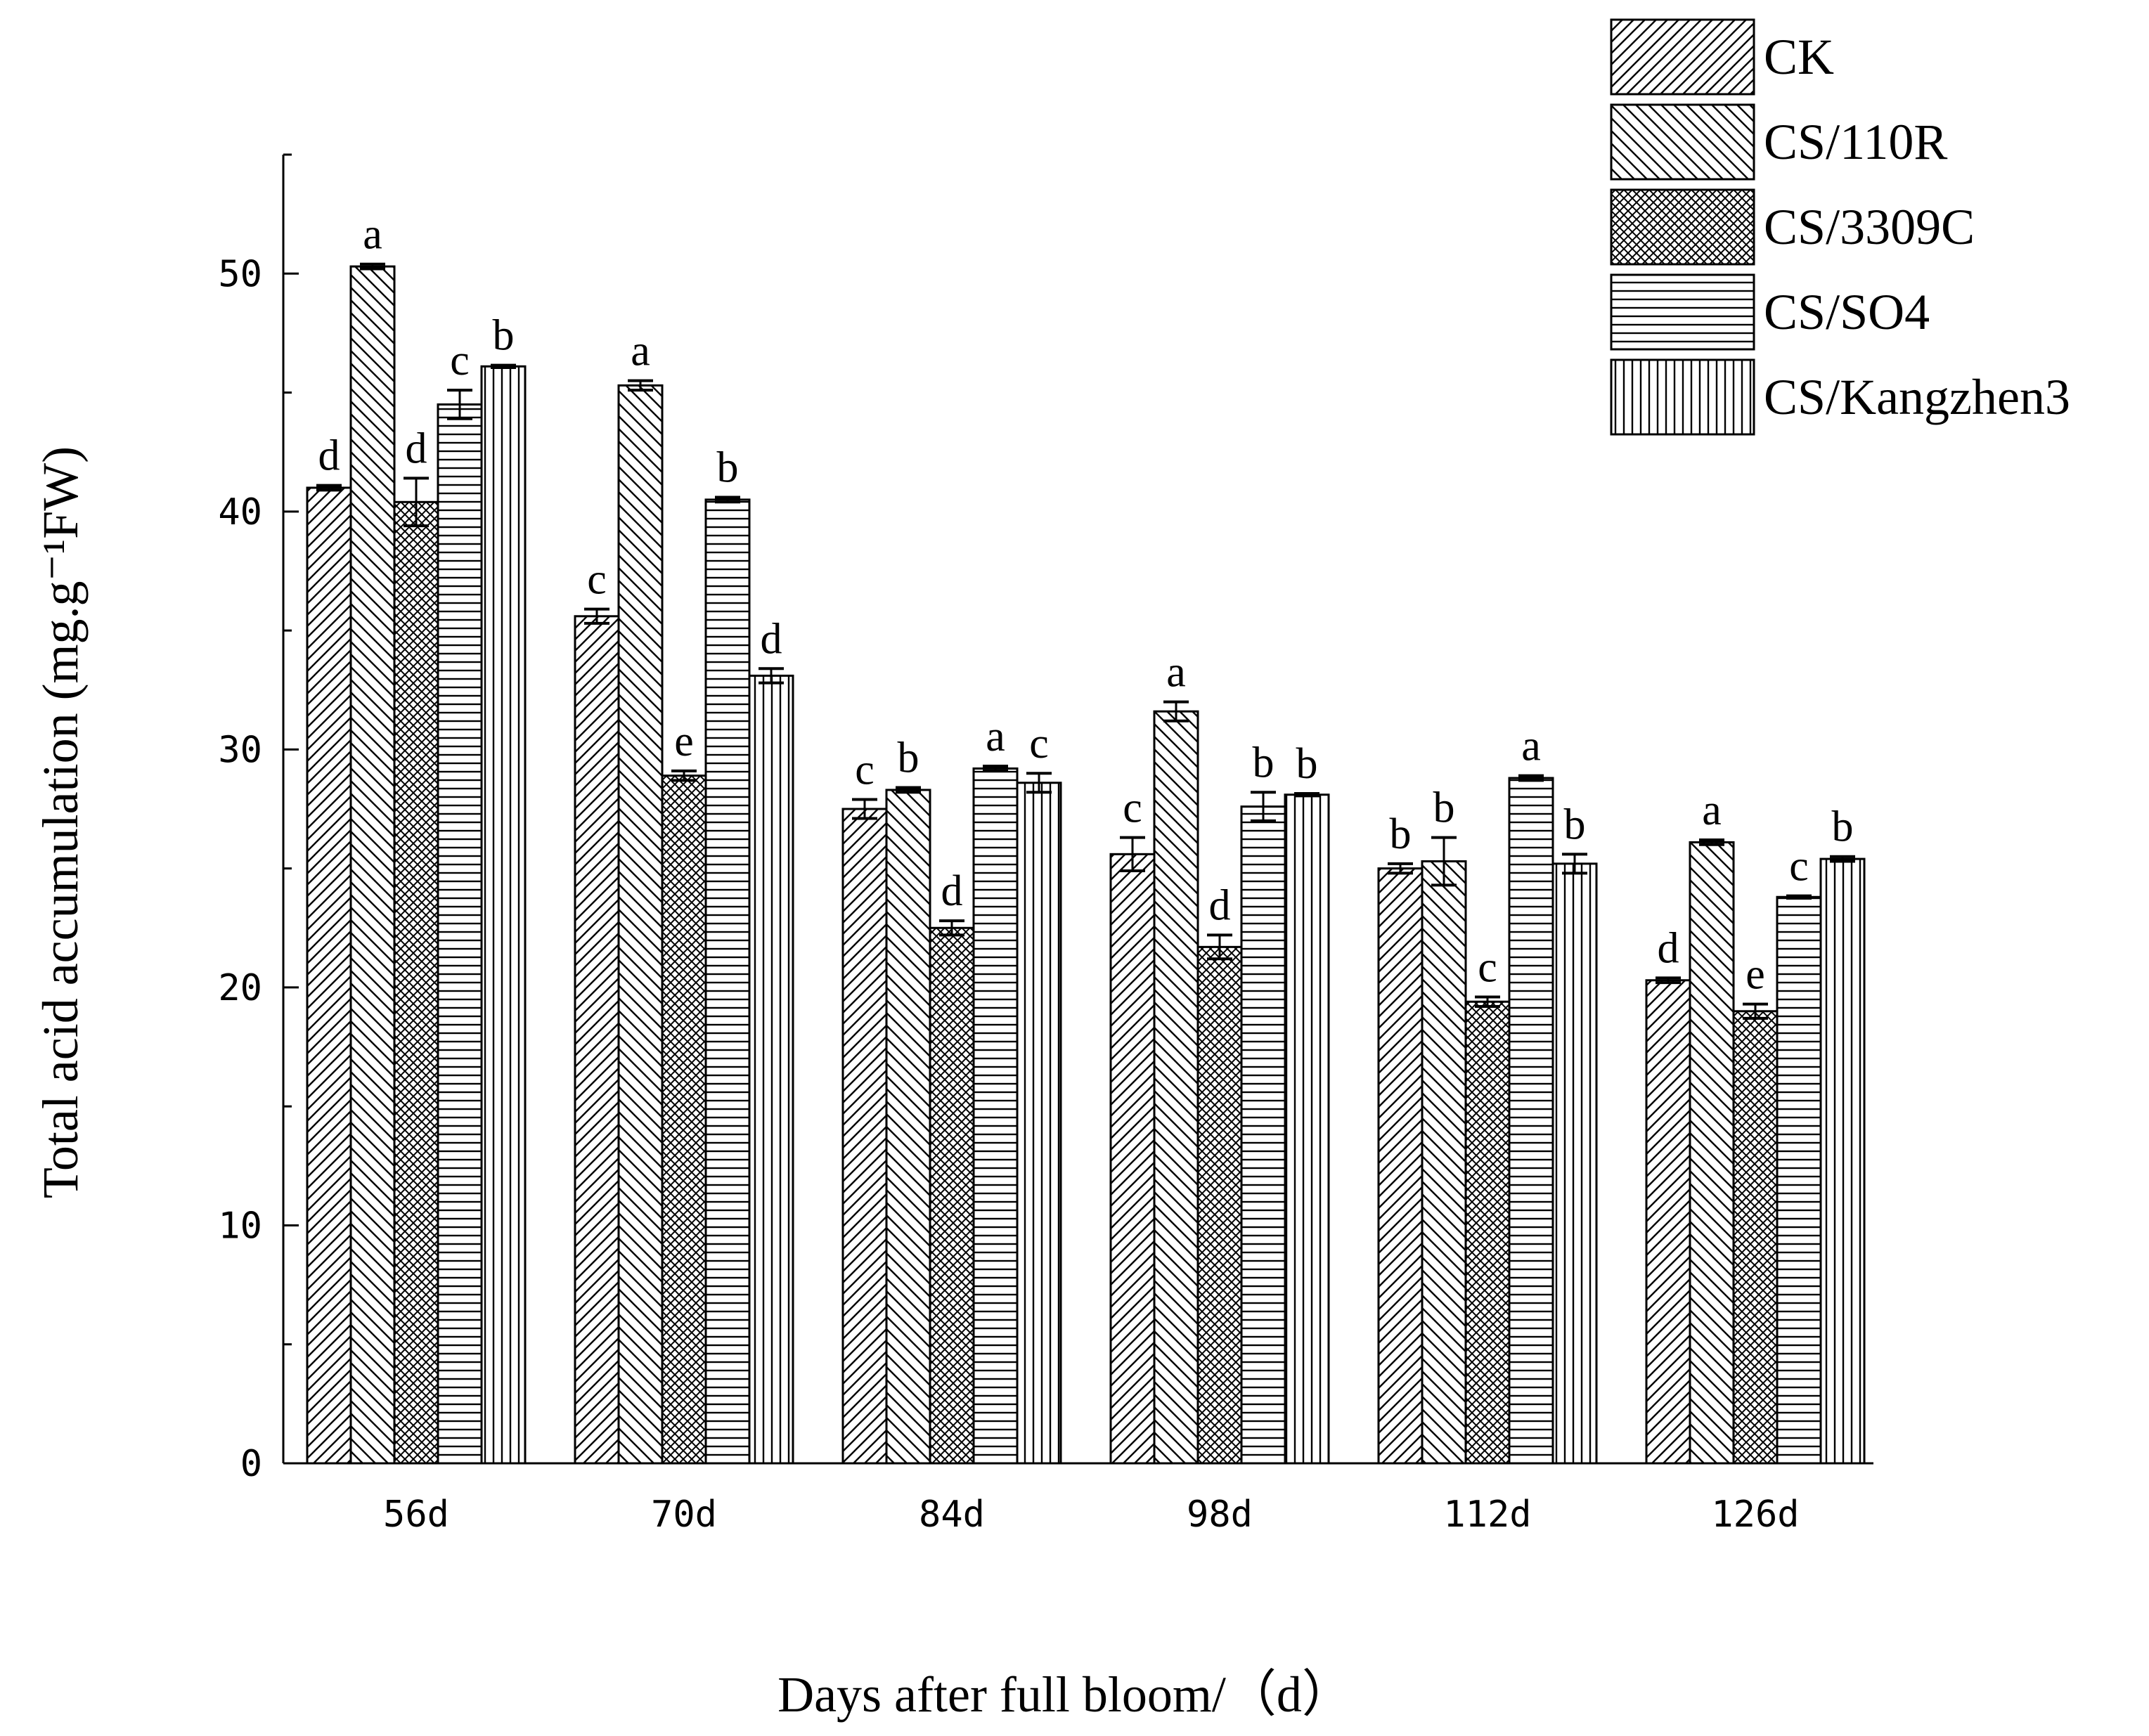 The image size is (2149, 1736). What do you see at coordinates (1855, 142) in the screenshot?
I see `legend-label: CS/110R` at bounding box center [1855, 142].